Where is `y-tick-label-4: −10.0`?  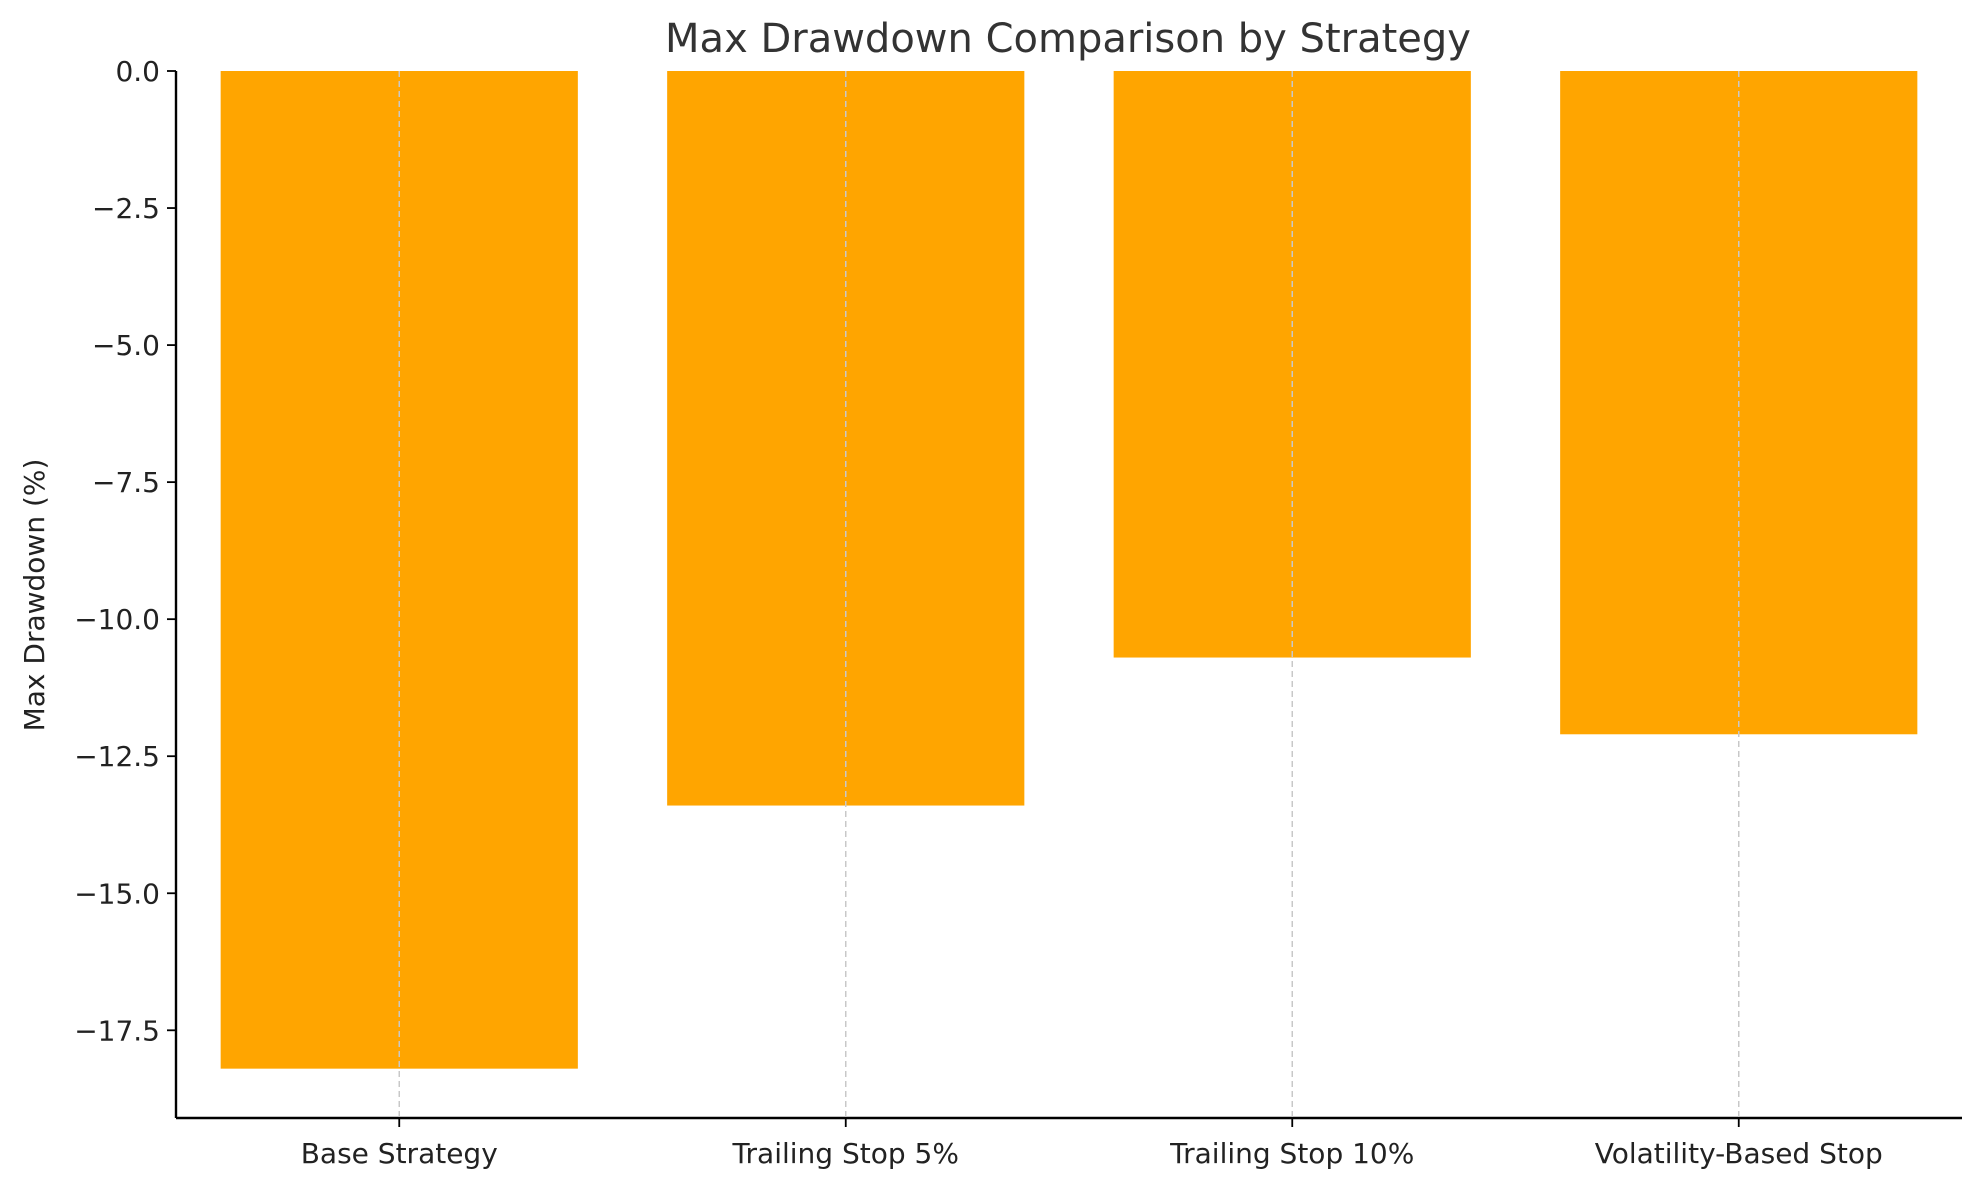 y-tick-label-4: −10.0 is located at coordinates (117, 619).